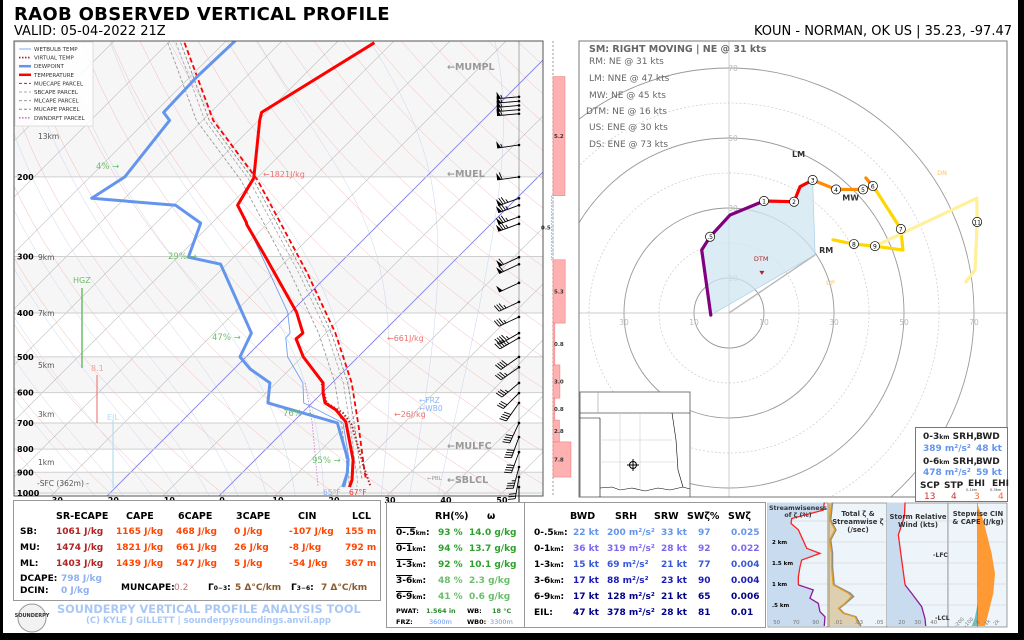  What do you see at coordinates (977, 497) in the screenshot?
I see `ehi1-value: 3` at bounding box center [977, 497].